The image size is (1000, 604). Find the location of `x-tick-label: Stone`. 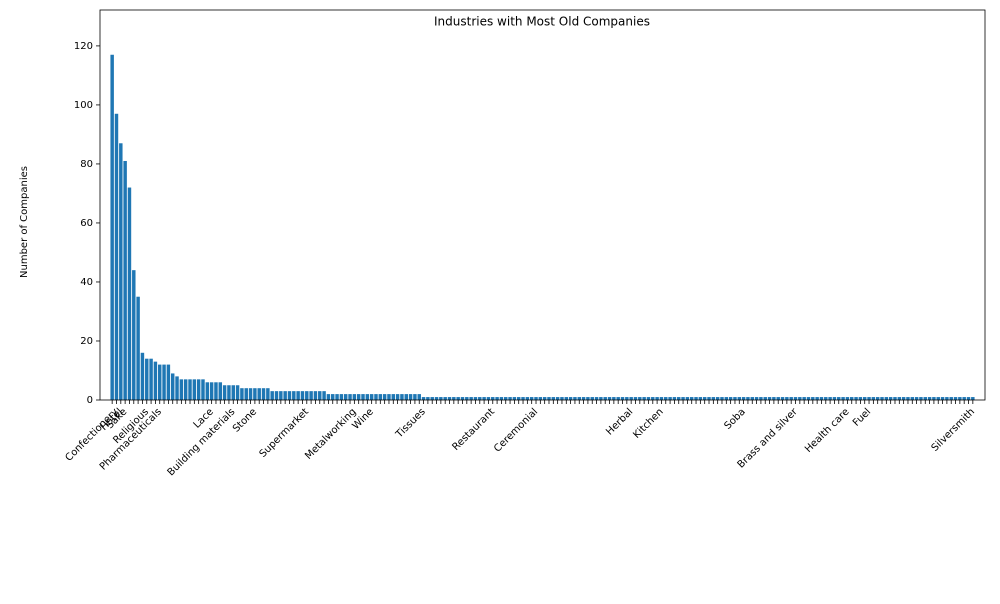

x-tick-label: Stone is located at coordinates (245, 420).